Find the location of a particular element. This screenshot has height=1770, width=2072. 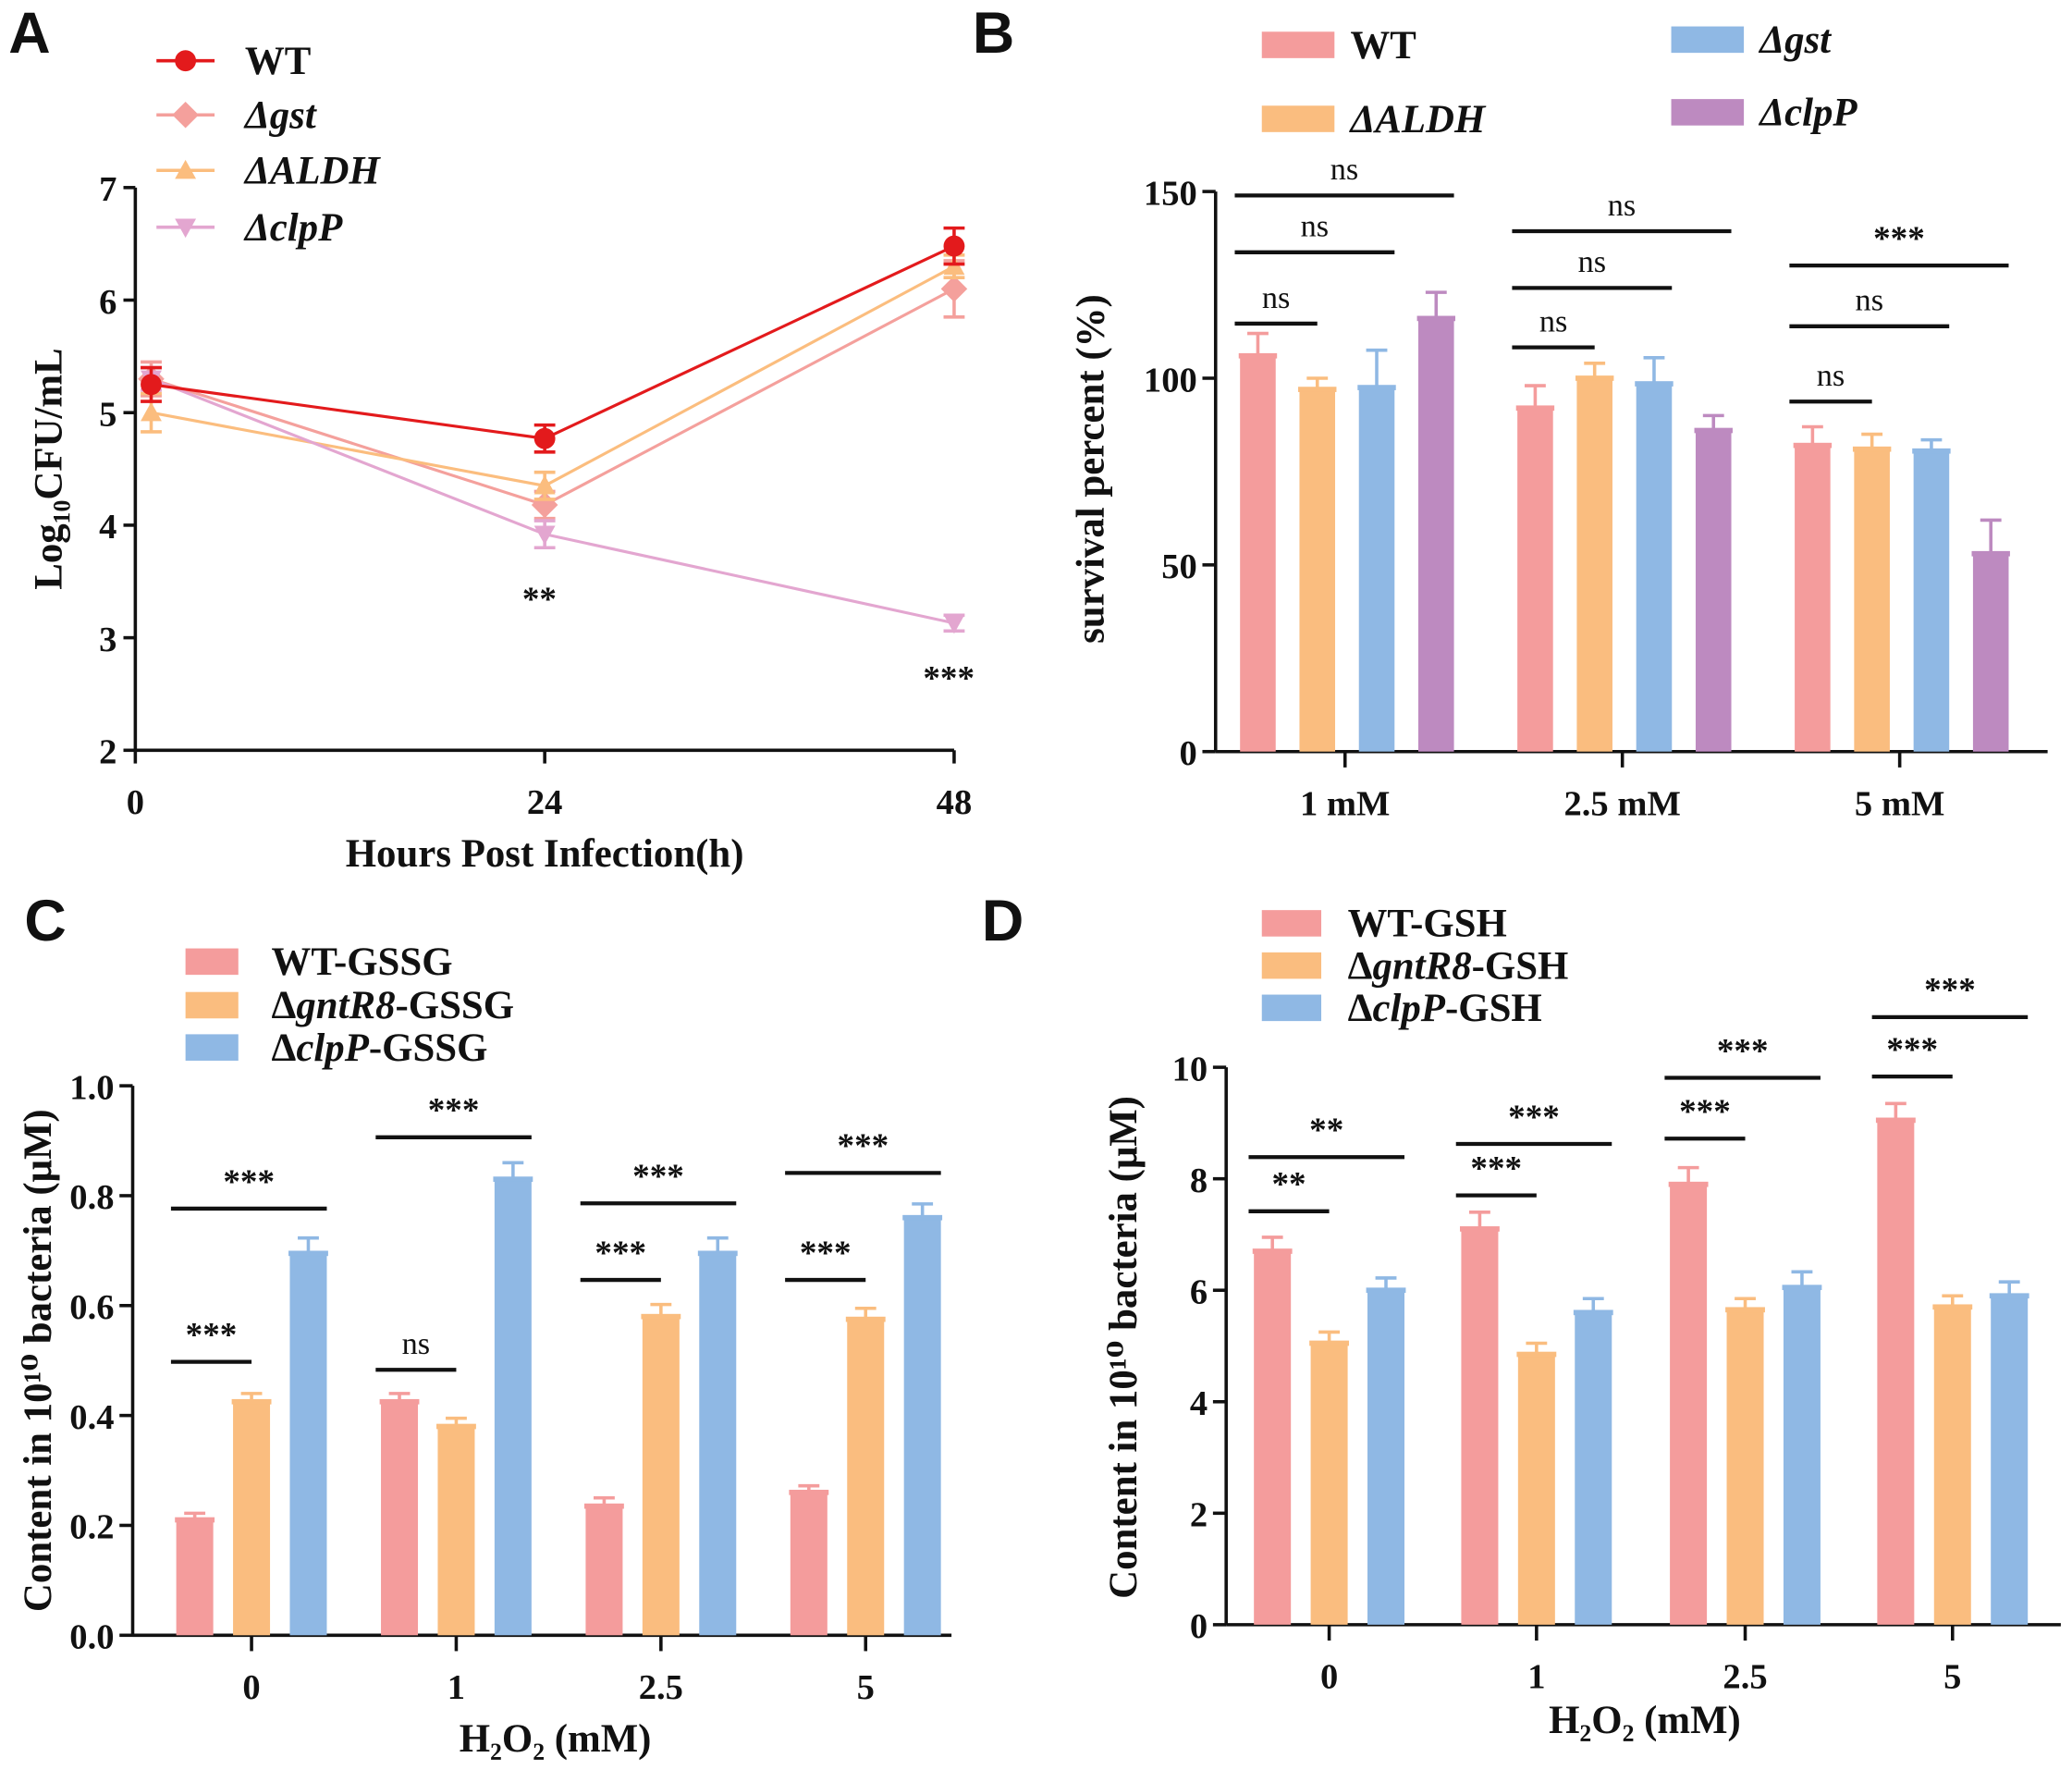

x-tick-label: 1 mM is located at coordinates (1345, 804).